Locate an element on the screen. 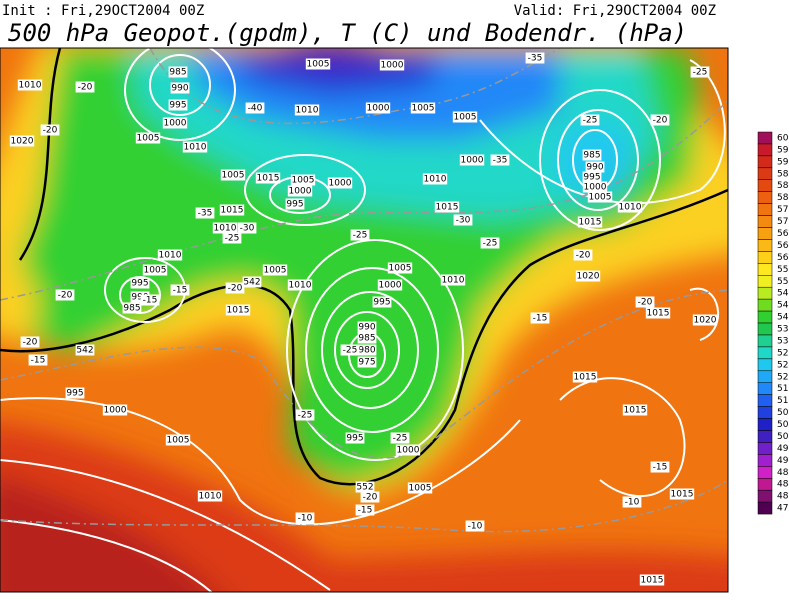  contour-label: 552 is located at coordinates (364, 488).